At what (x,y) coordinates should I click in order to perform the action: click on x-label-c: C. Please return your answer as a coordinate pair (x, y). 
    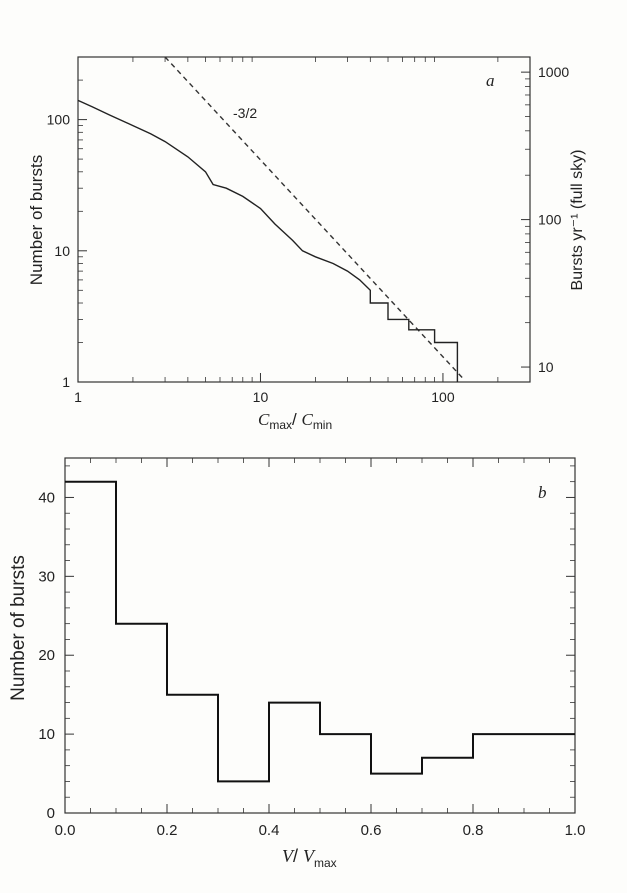
    Looking at the image, I should click on (264, 419).